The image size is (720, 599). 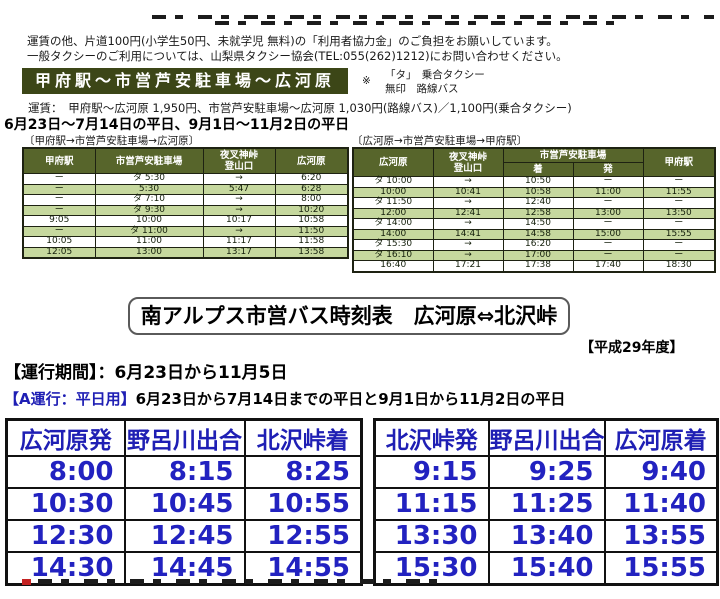 What do you see at coordinates (393, 266) in the screenshot?
I see `time-cell: 16:40` at bounding box center [393, 266].